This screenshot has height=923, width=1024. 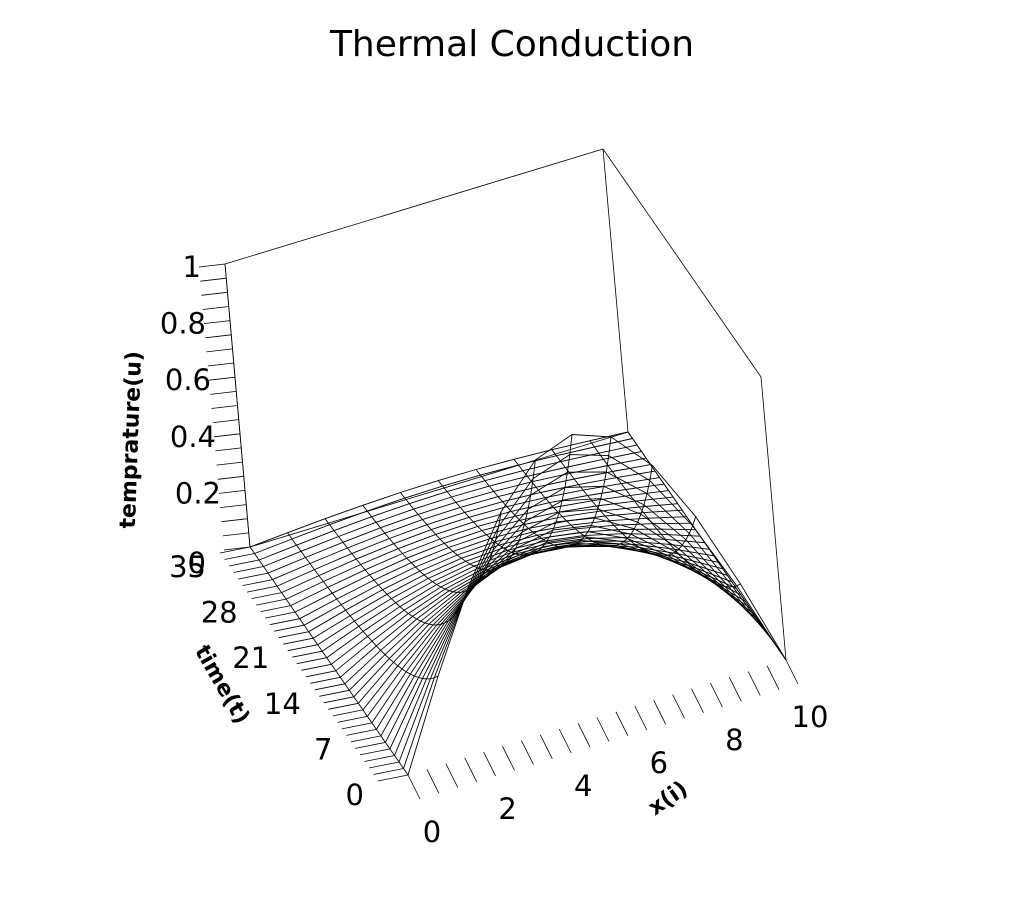 What do you see at coordinates (219, 613) in the screenshot?
I see `time-tick-label: 28` at bounding box center [219, 613].